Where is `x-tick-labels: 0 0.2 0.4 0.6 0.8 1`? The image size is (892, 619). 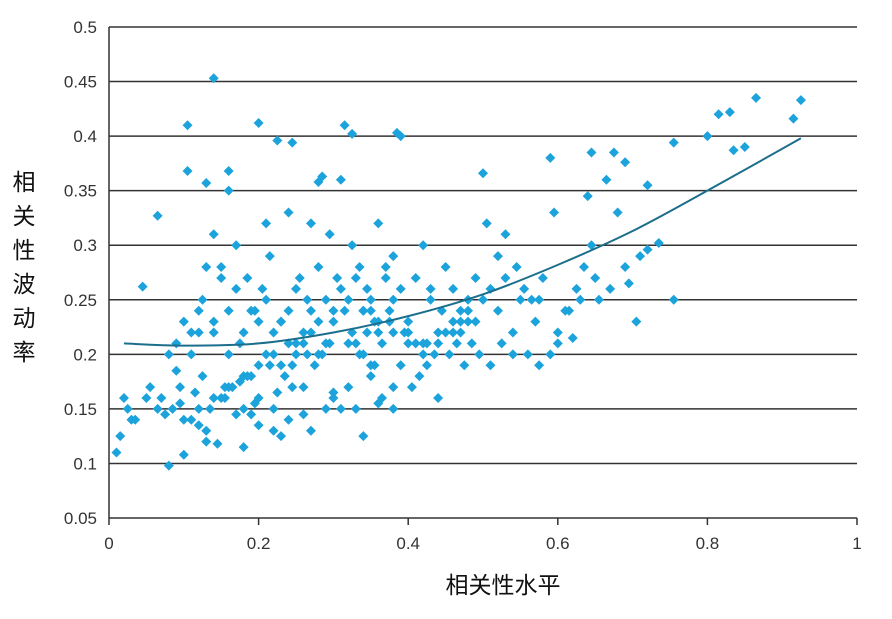 x-tick-labels: 0 0.2 0.4 0.6 0.8 1 is located at coordinates (482, 543).